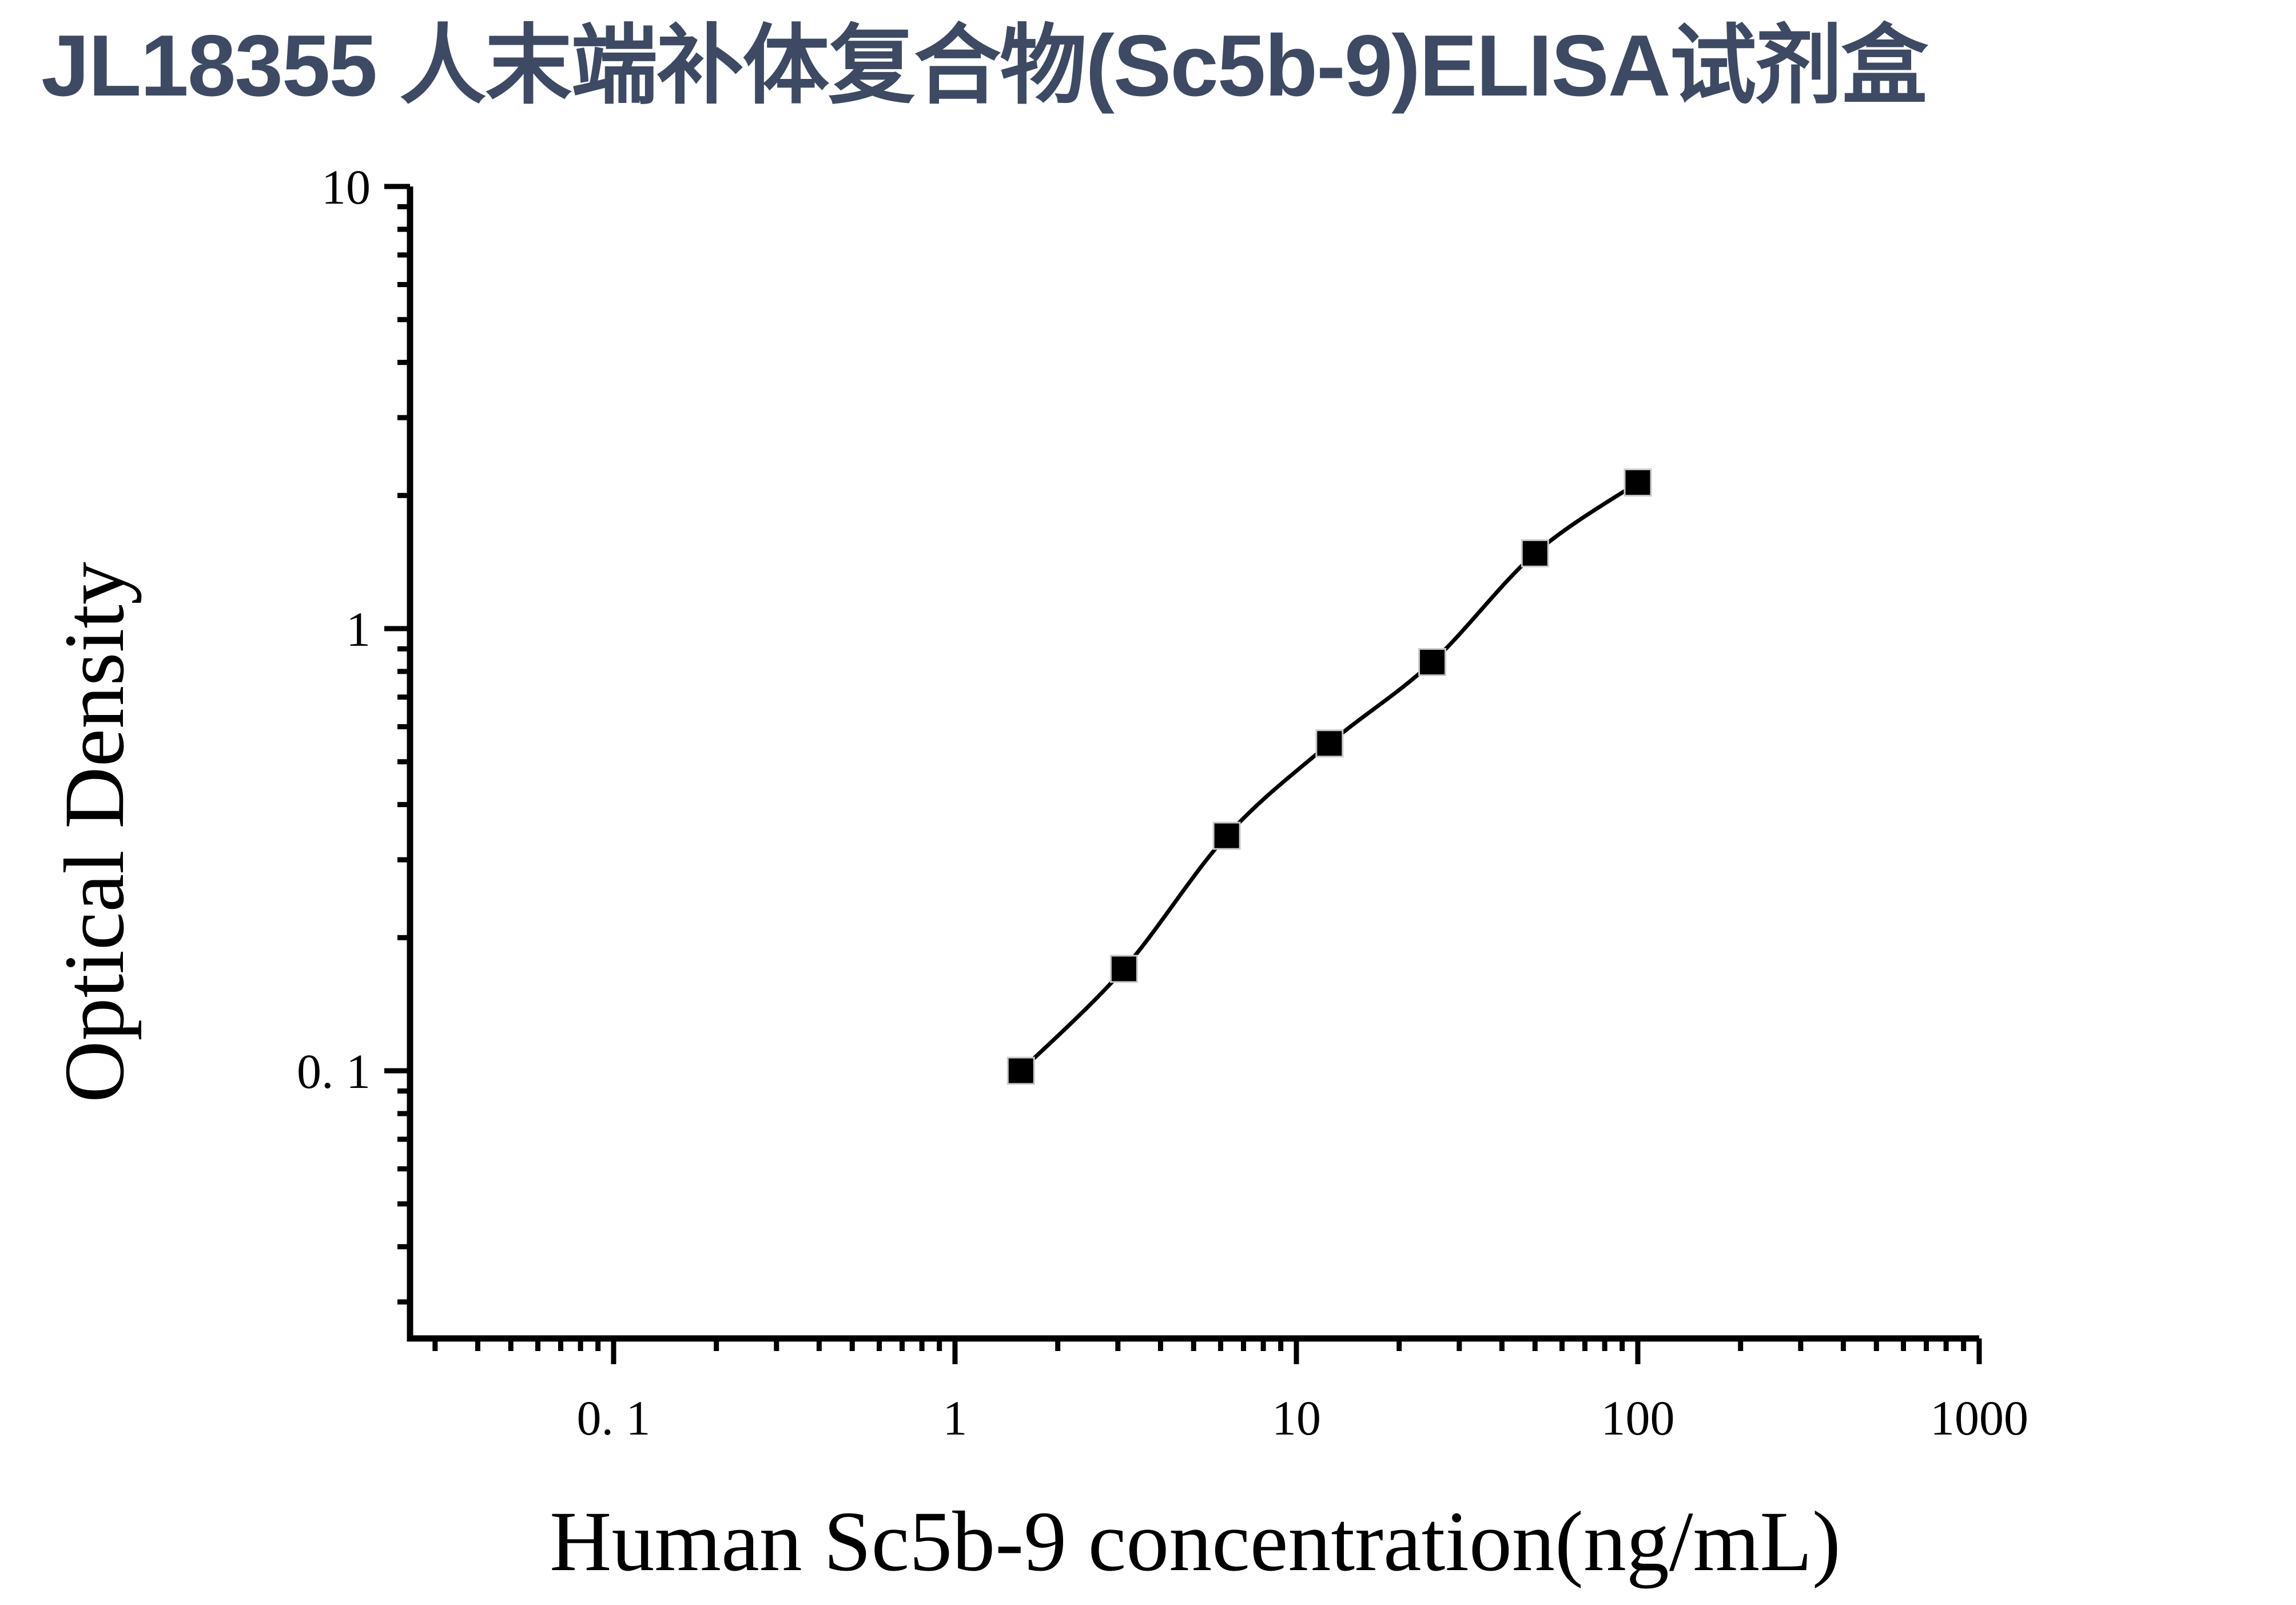 This screenshot has height=1605, width=2296. I want to click on x-tick-label: 1, so click(956, 1418).